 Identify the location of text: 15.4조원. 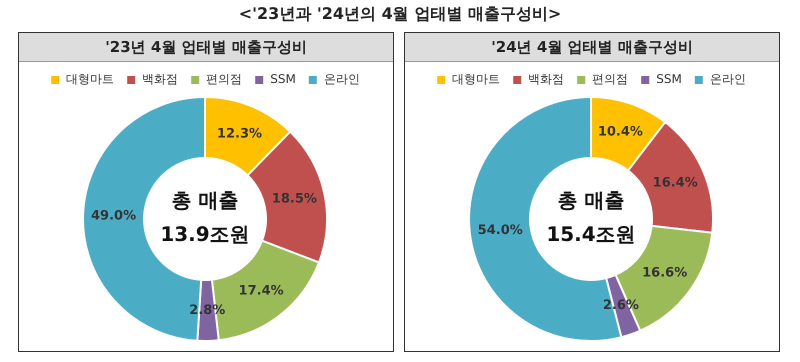
(591, 234).